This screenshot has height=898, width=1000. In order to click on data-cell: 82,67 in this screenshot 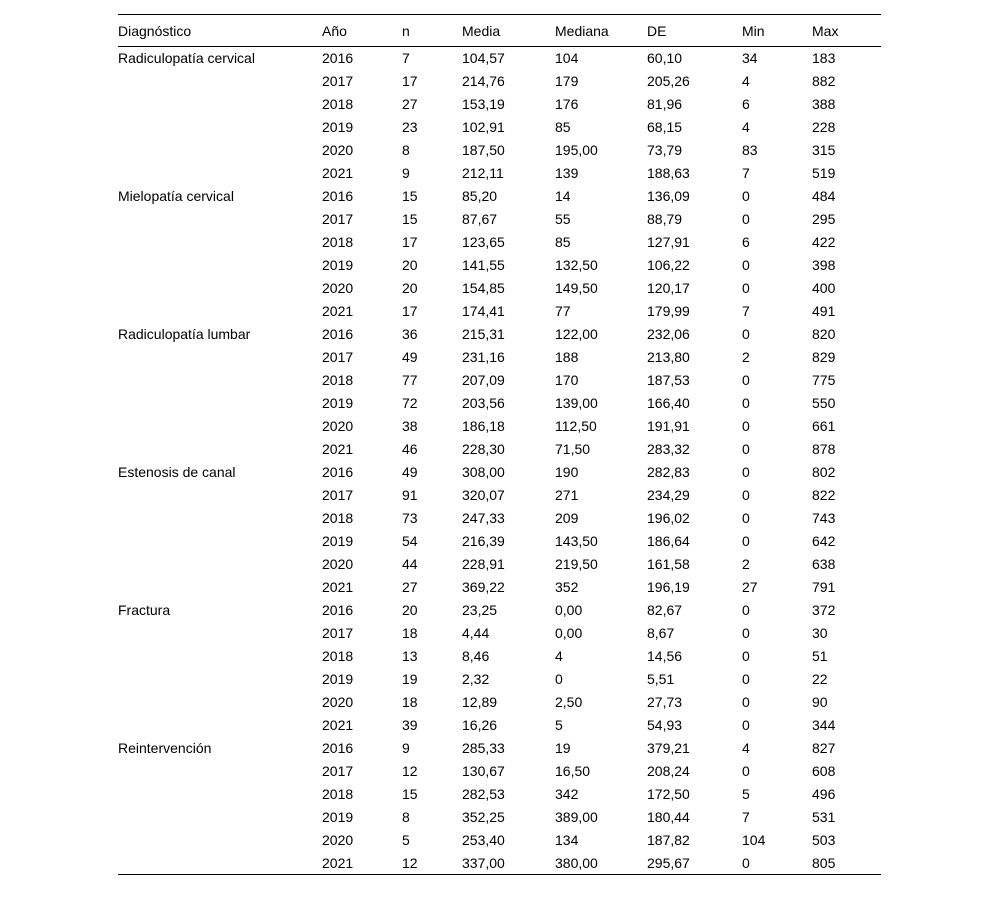, I will do `click(665, 610)`.